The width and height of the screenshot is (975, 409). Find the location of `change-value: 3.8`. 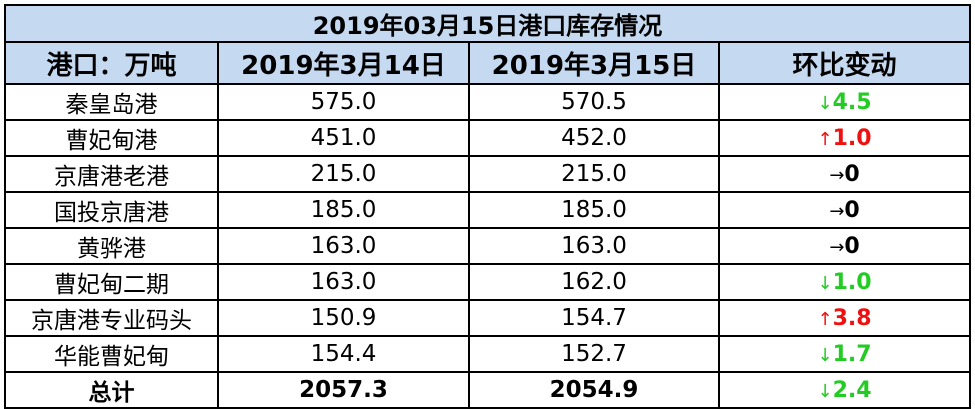

change-value: 3.8 is located at coordinates (852, 318).